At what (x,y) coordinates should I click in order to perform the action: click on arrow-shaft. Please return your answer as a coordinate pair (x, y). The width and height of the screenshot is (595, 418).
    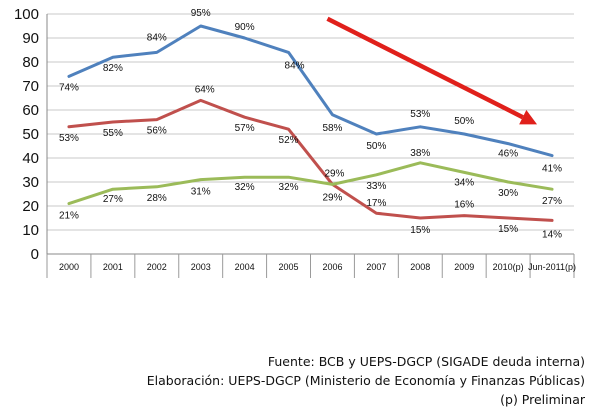
    Looking at the image, I should click on (425, 68).